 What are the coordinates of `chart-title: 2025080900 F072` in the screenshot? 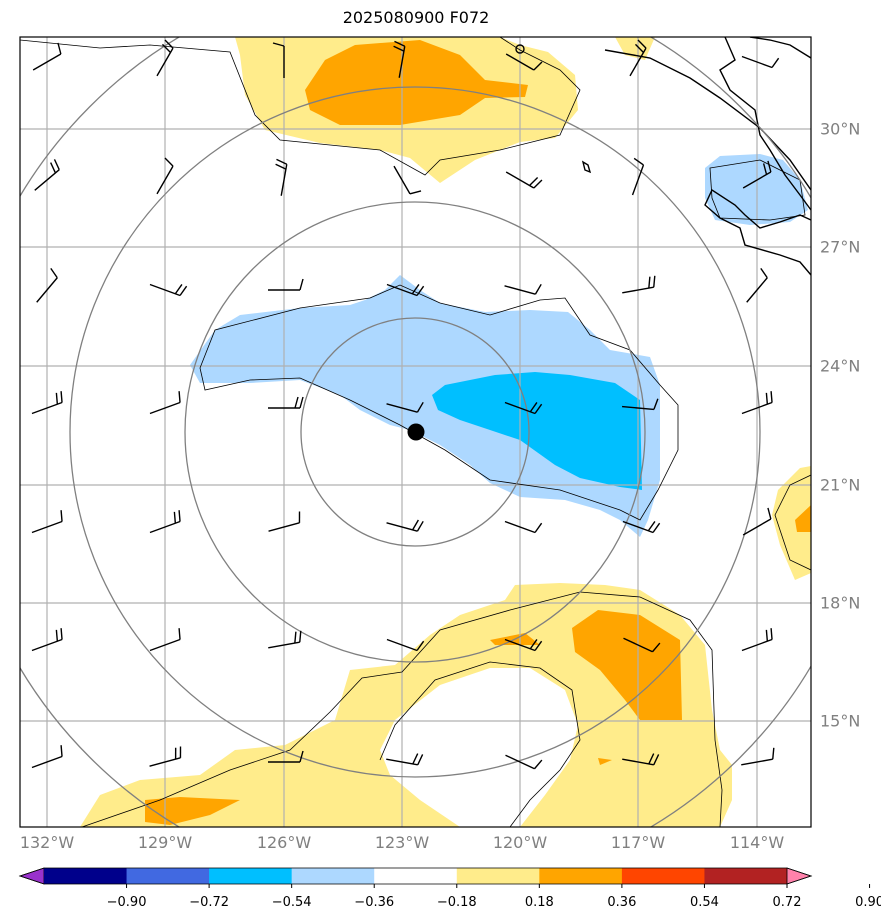 It's located at (416, 17).